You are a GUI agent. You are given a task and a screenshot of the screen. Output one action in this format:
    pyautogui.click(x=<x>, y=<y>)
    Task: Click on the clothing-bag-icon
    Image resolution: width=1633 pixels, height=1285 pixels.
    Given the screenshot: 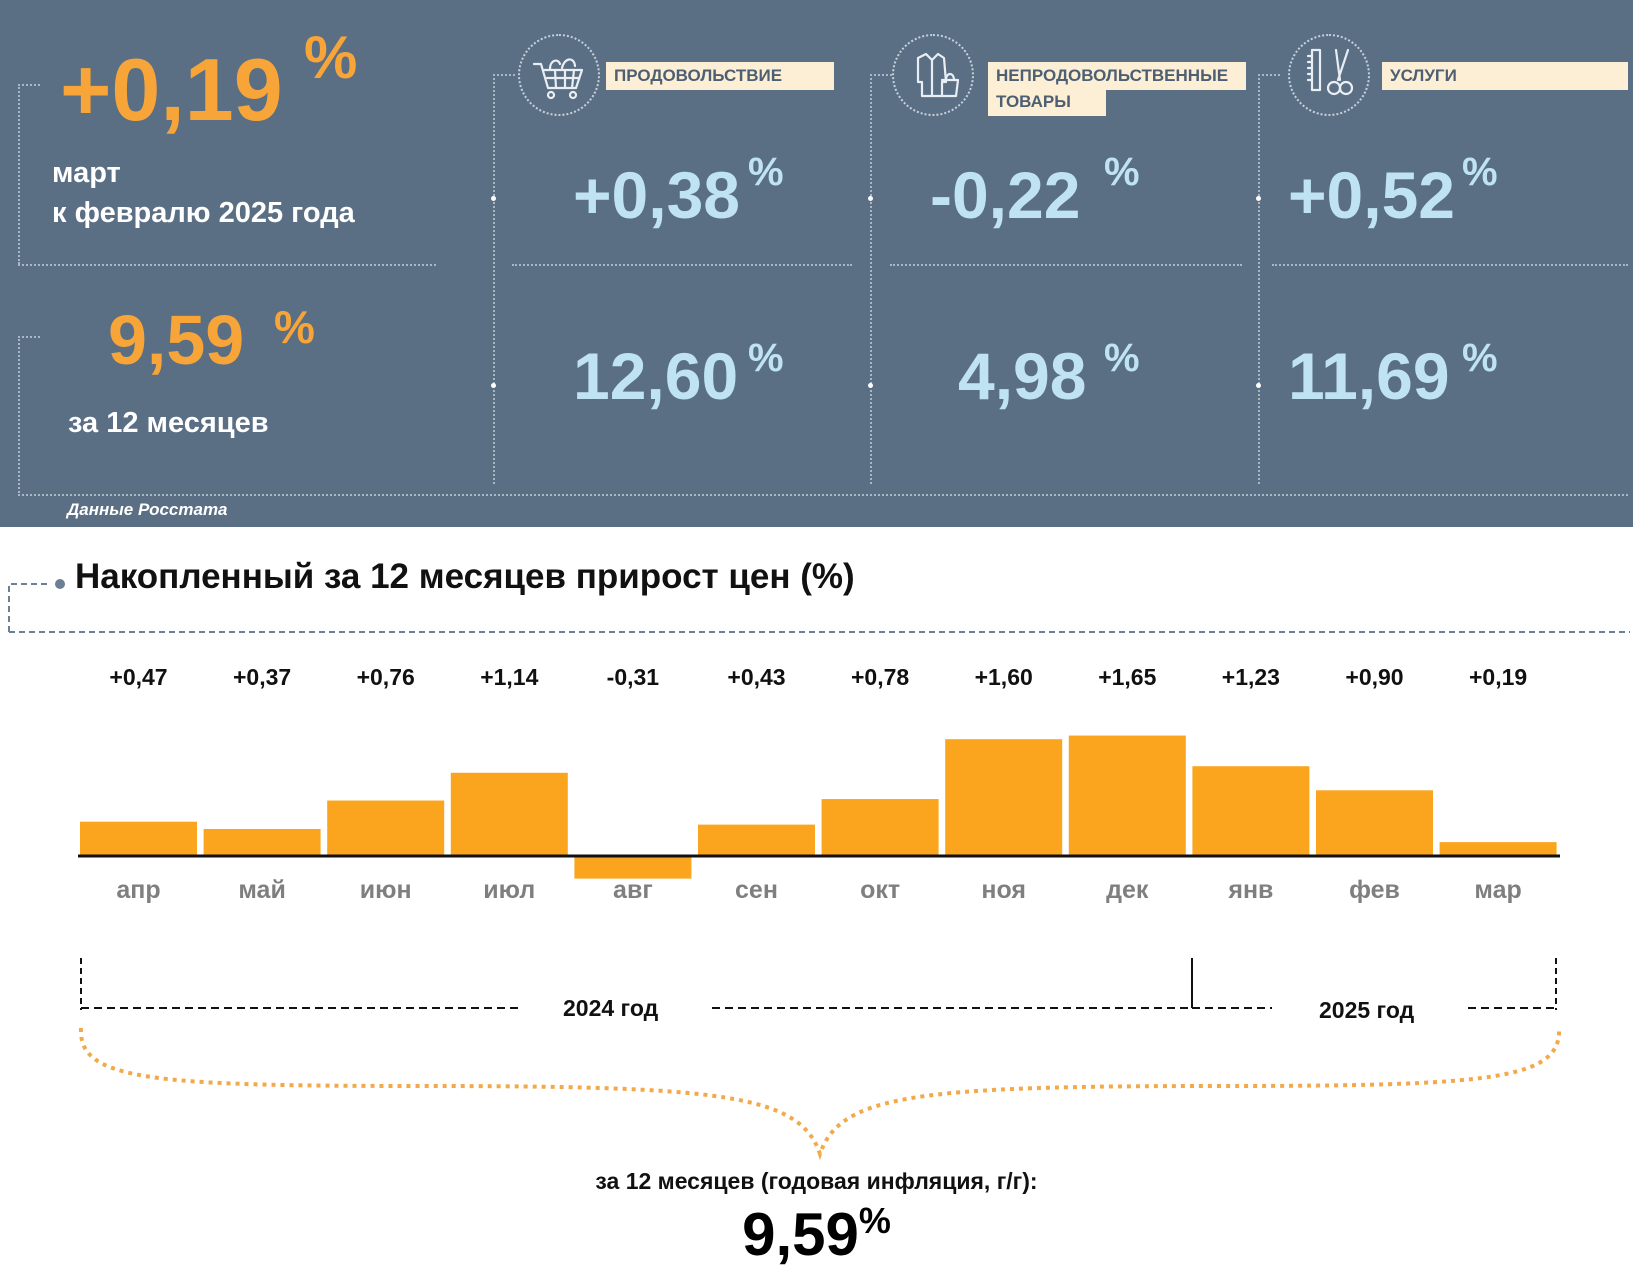 What is the action you would take?
    pyautogui.click(x=938, y=75)
    